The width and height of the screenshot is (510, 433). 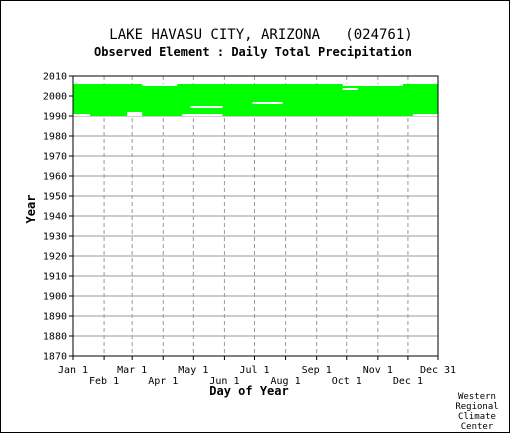 What do you see at coordinates (55, 297) in the screenshot?
I see `y-tick-label: 1900` at bounding box center [55, 297].